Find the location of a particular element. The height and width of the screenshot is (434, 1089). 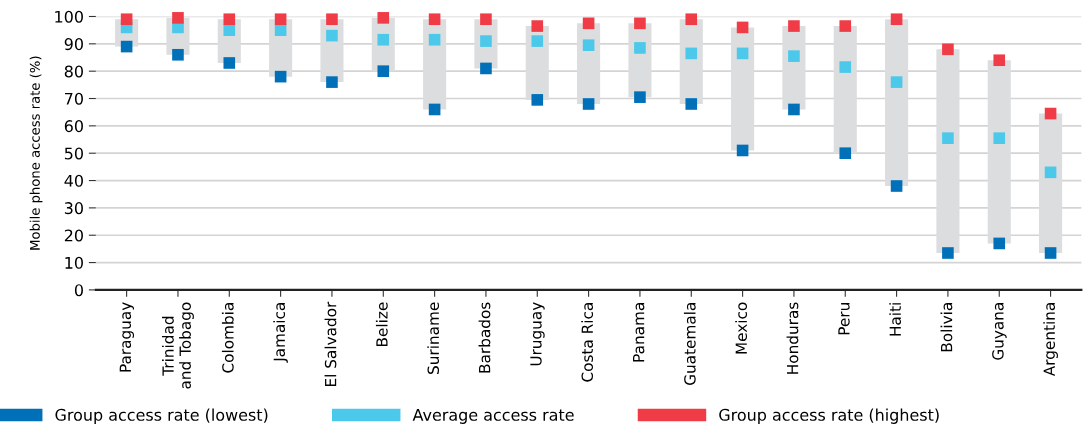

x-tick-label: Argentina is located at coordinates (1050, 340).